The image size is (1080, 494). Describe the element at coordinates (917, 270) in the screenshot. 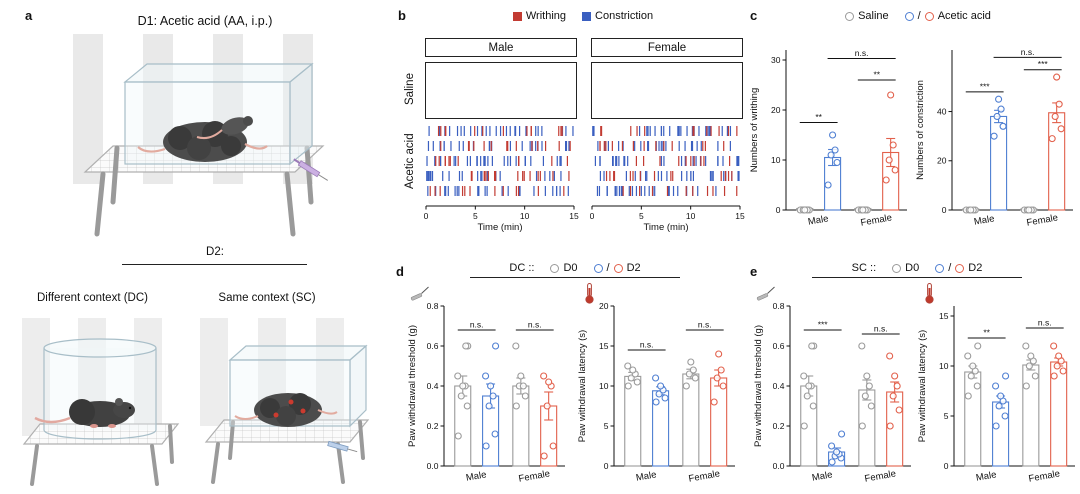

I see `panel-e-header: SC :: D0 / D2` at that location.